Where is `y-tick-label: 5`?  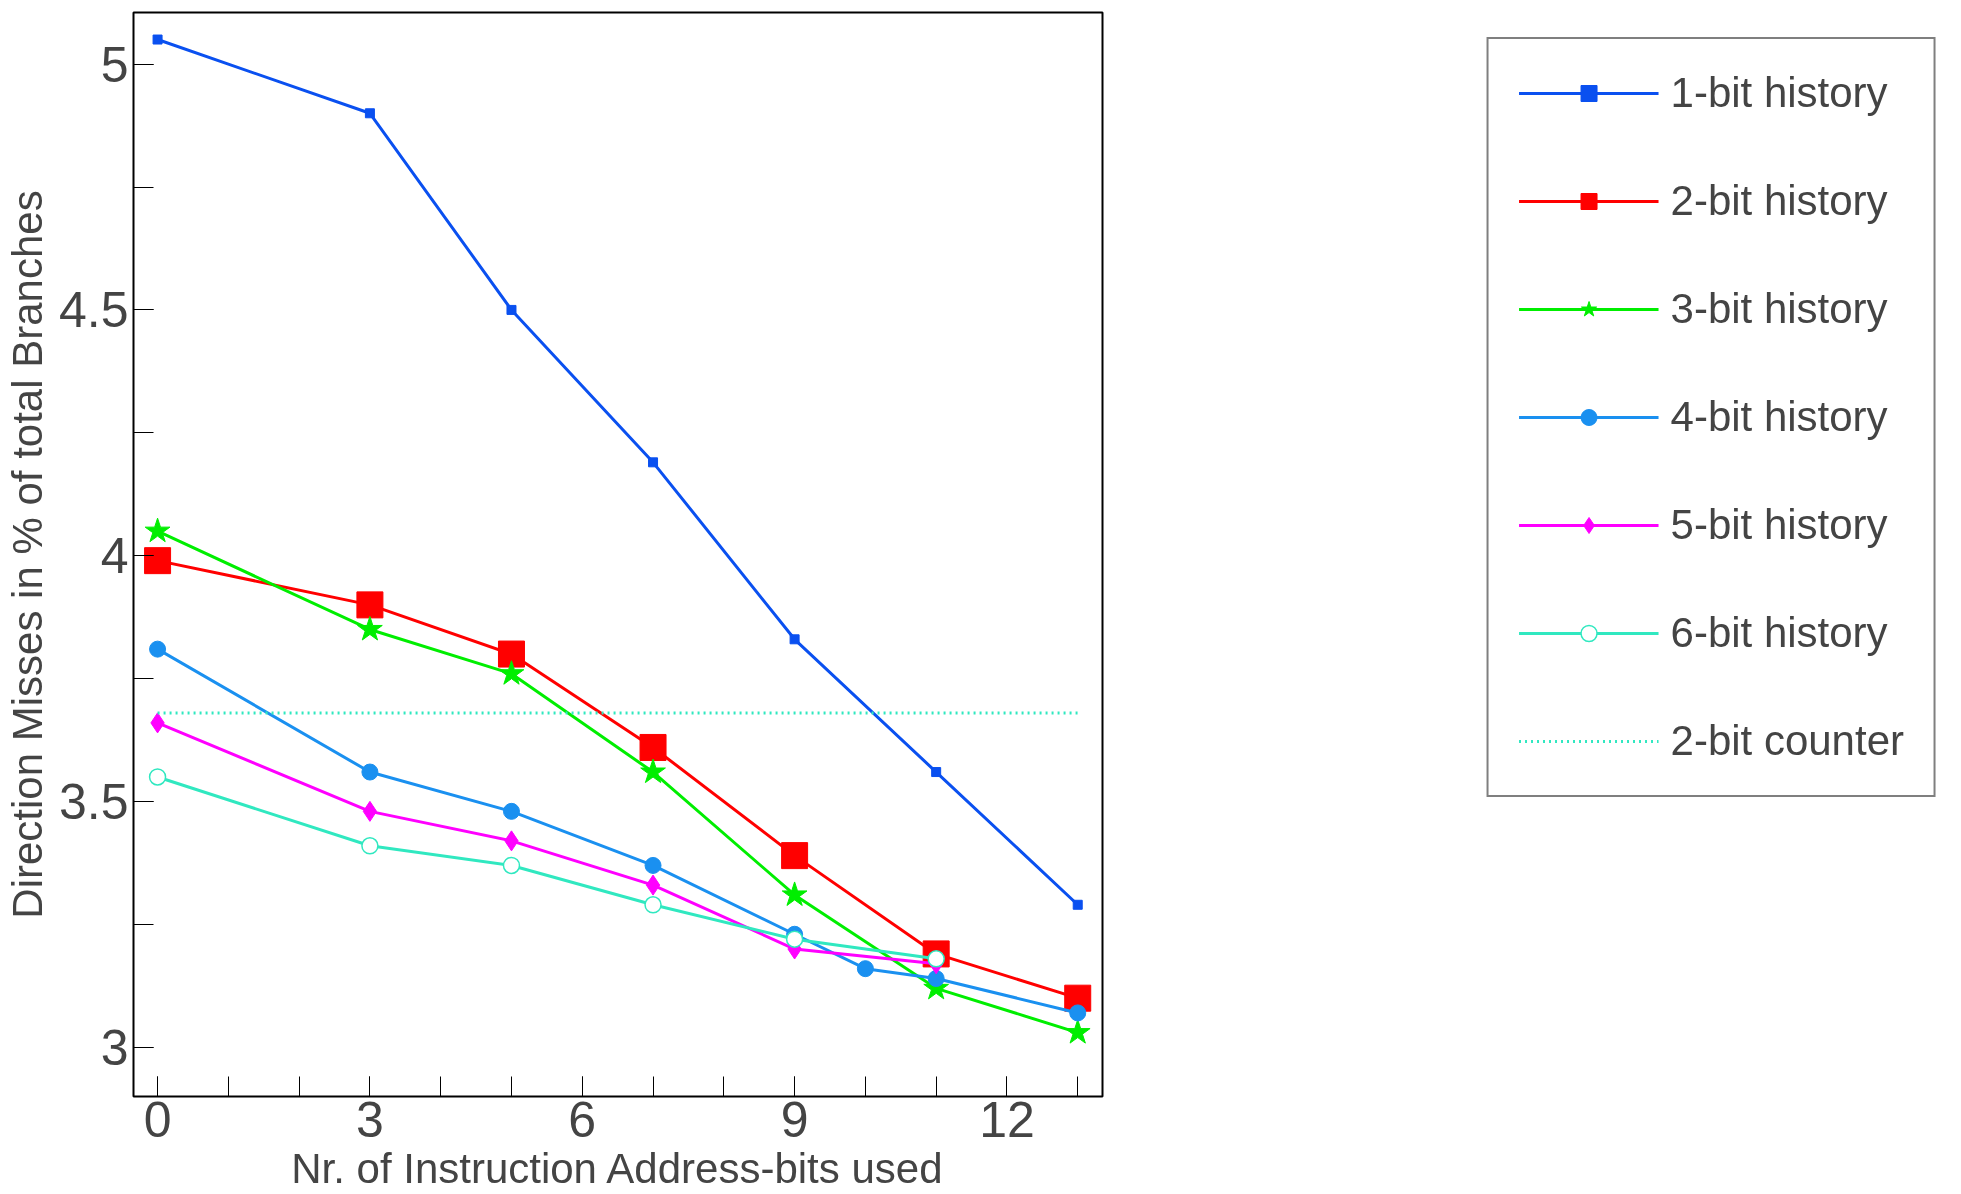 y-tick-label: 5 is located at coordinates (114, 64).